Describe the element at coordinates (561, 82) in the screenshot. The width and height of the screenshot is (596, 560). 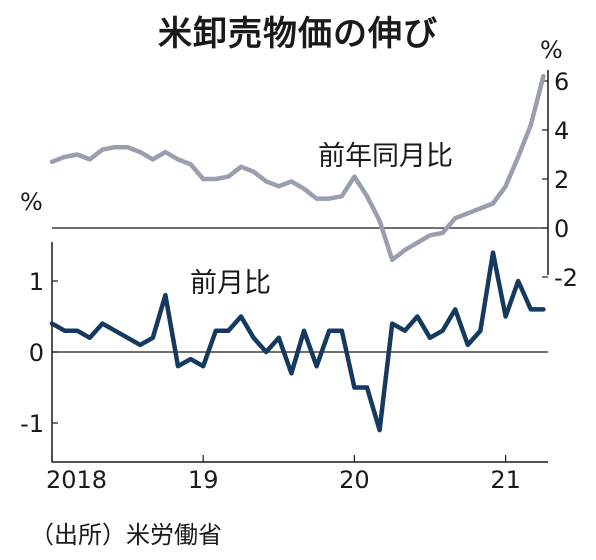
I see `yoy-tick-label: 6` at that location.